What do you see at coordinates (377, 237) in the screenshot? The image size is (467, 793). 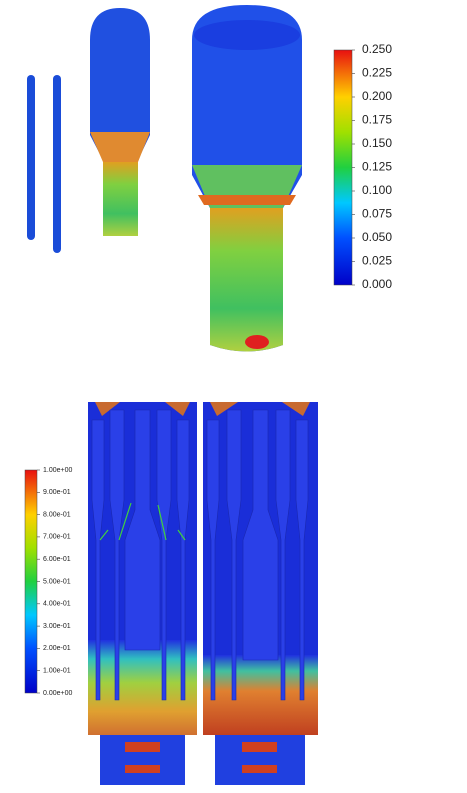 I see `colorbar-label: 0.050` at bounding box center [377, 237].